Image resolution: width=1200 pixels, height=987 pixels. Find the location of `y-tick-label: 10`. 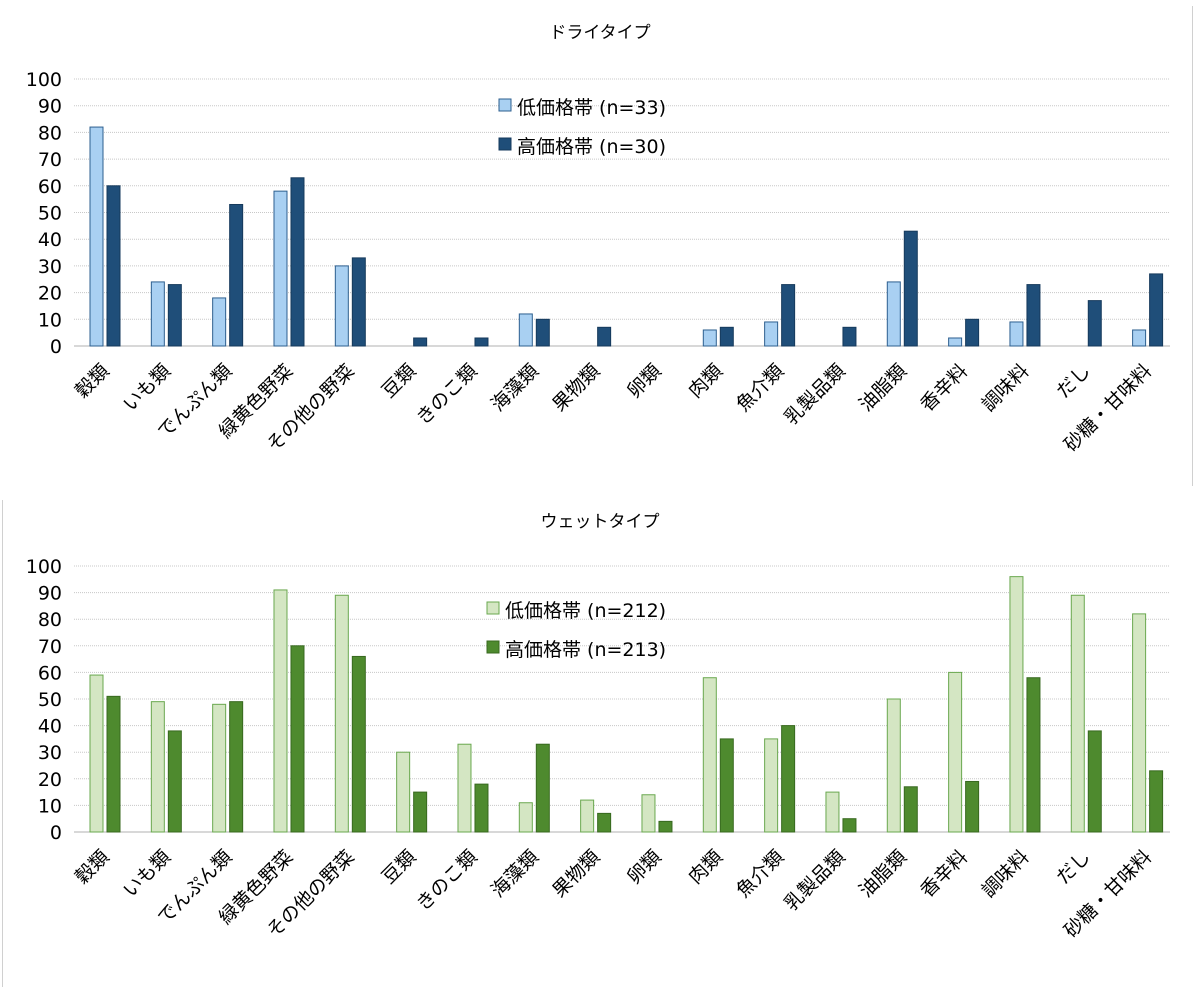

y-tick-label: 10 is located at coordinates (50, 806).